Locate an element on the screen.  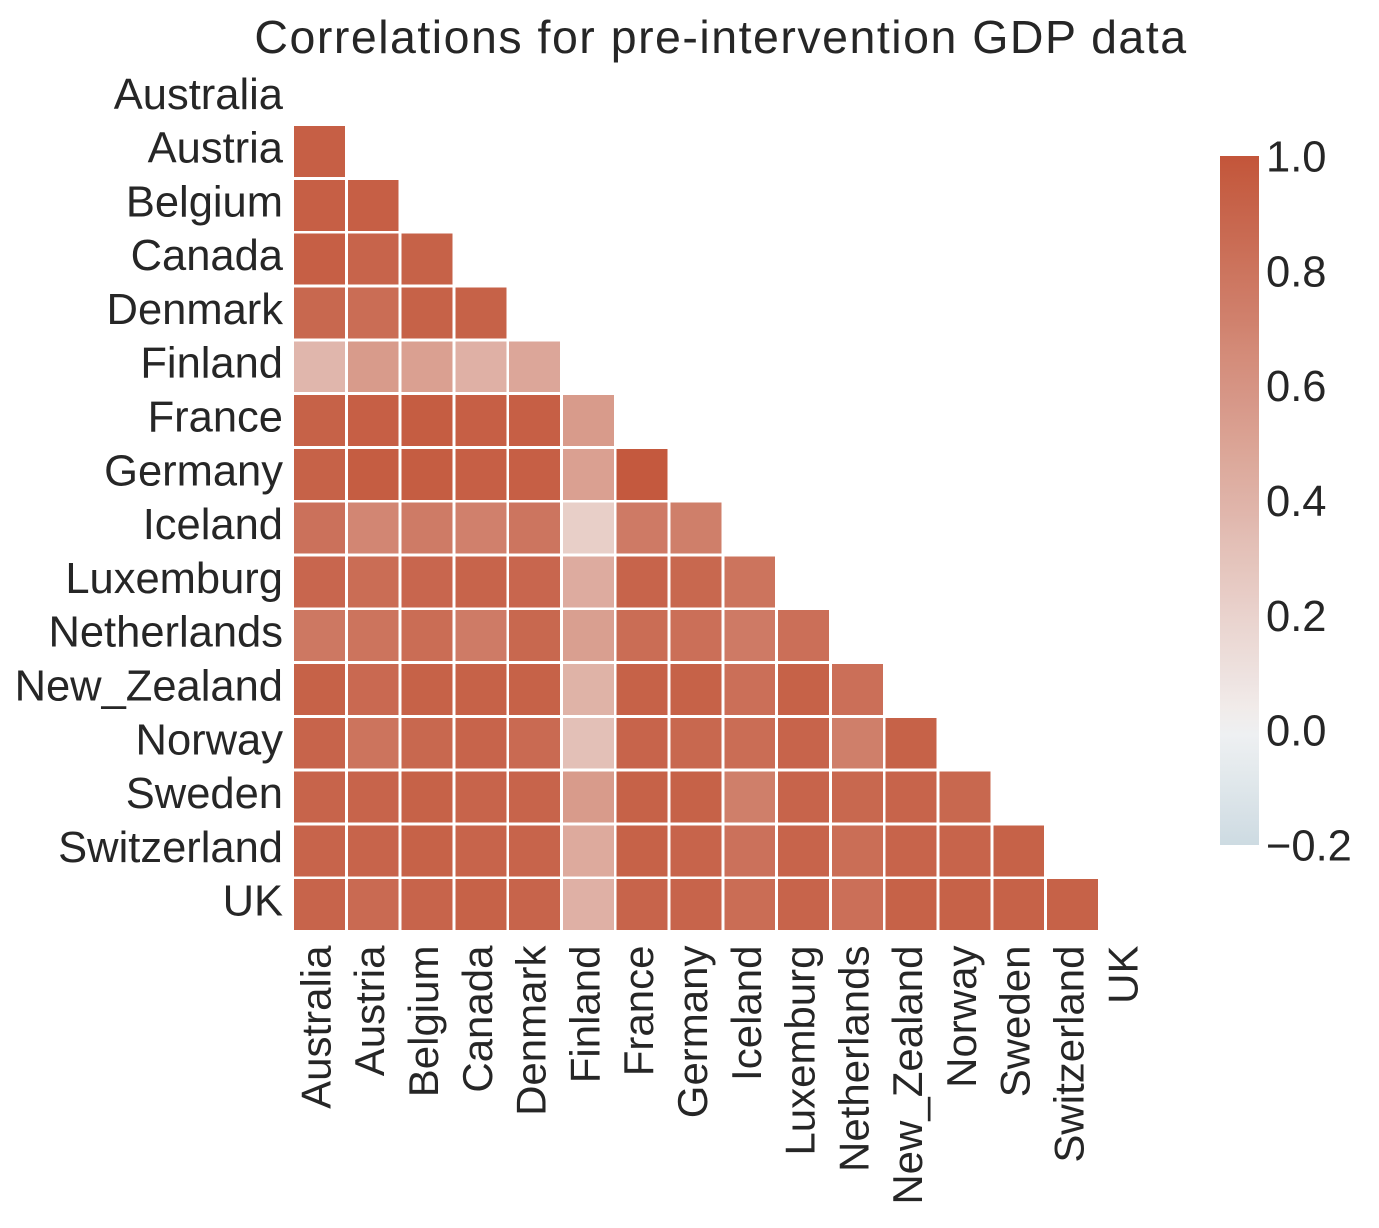
svg-text: 0.2 is located at coordinates (1296, 617).